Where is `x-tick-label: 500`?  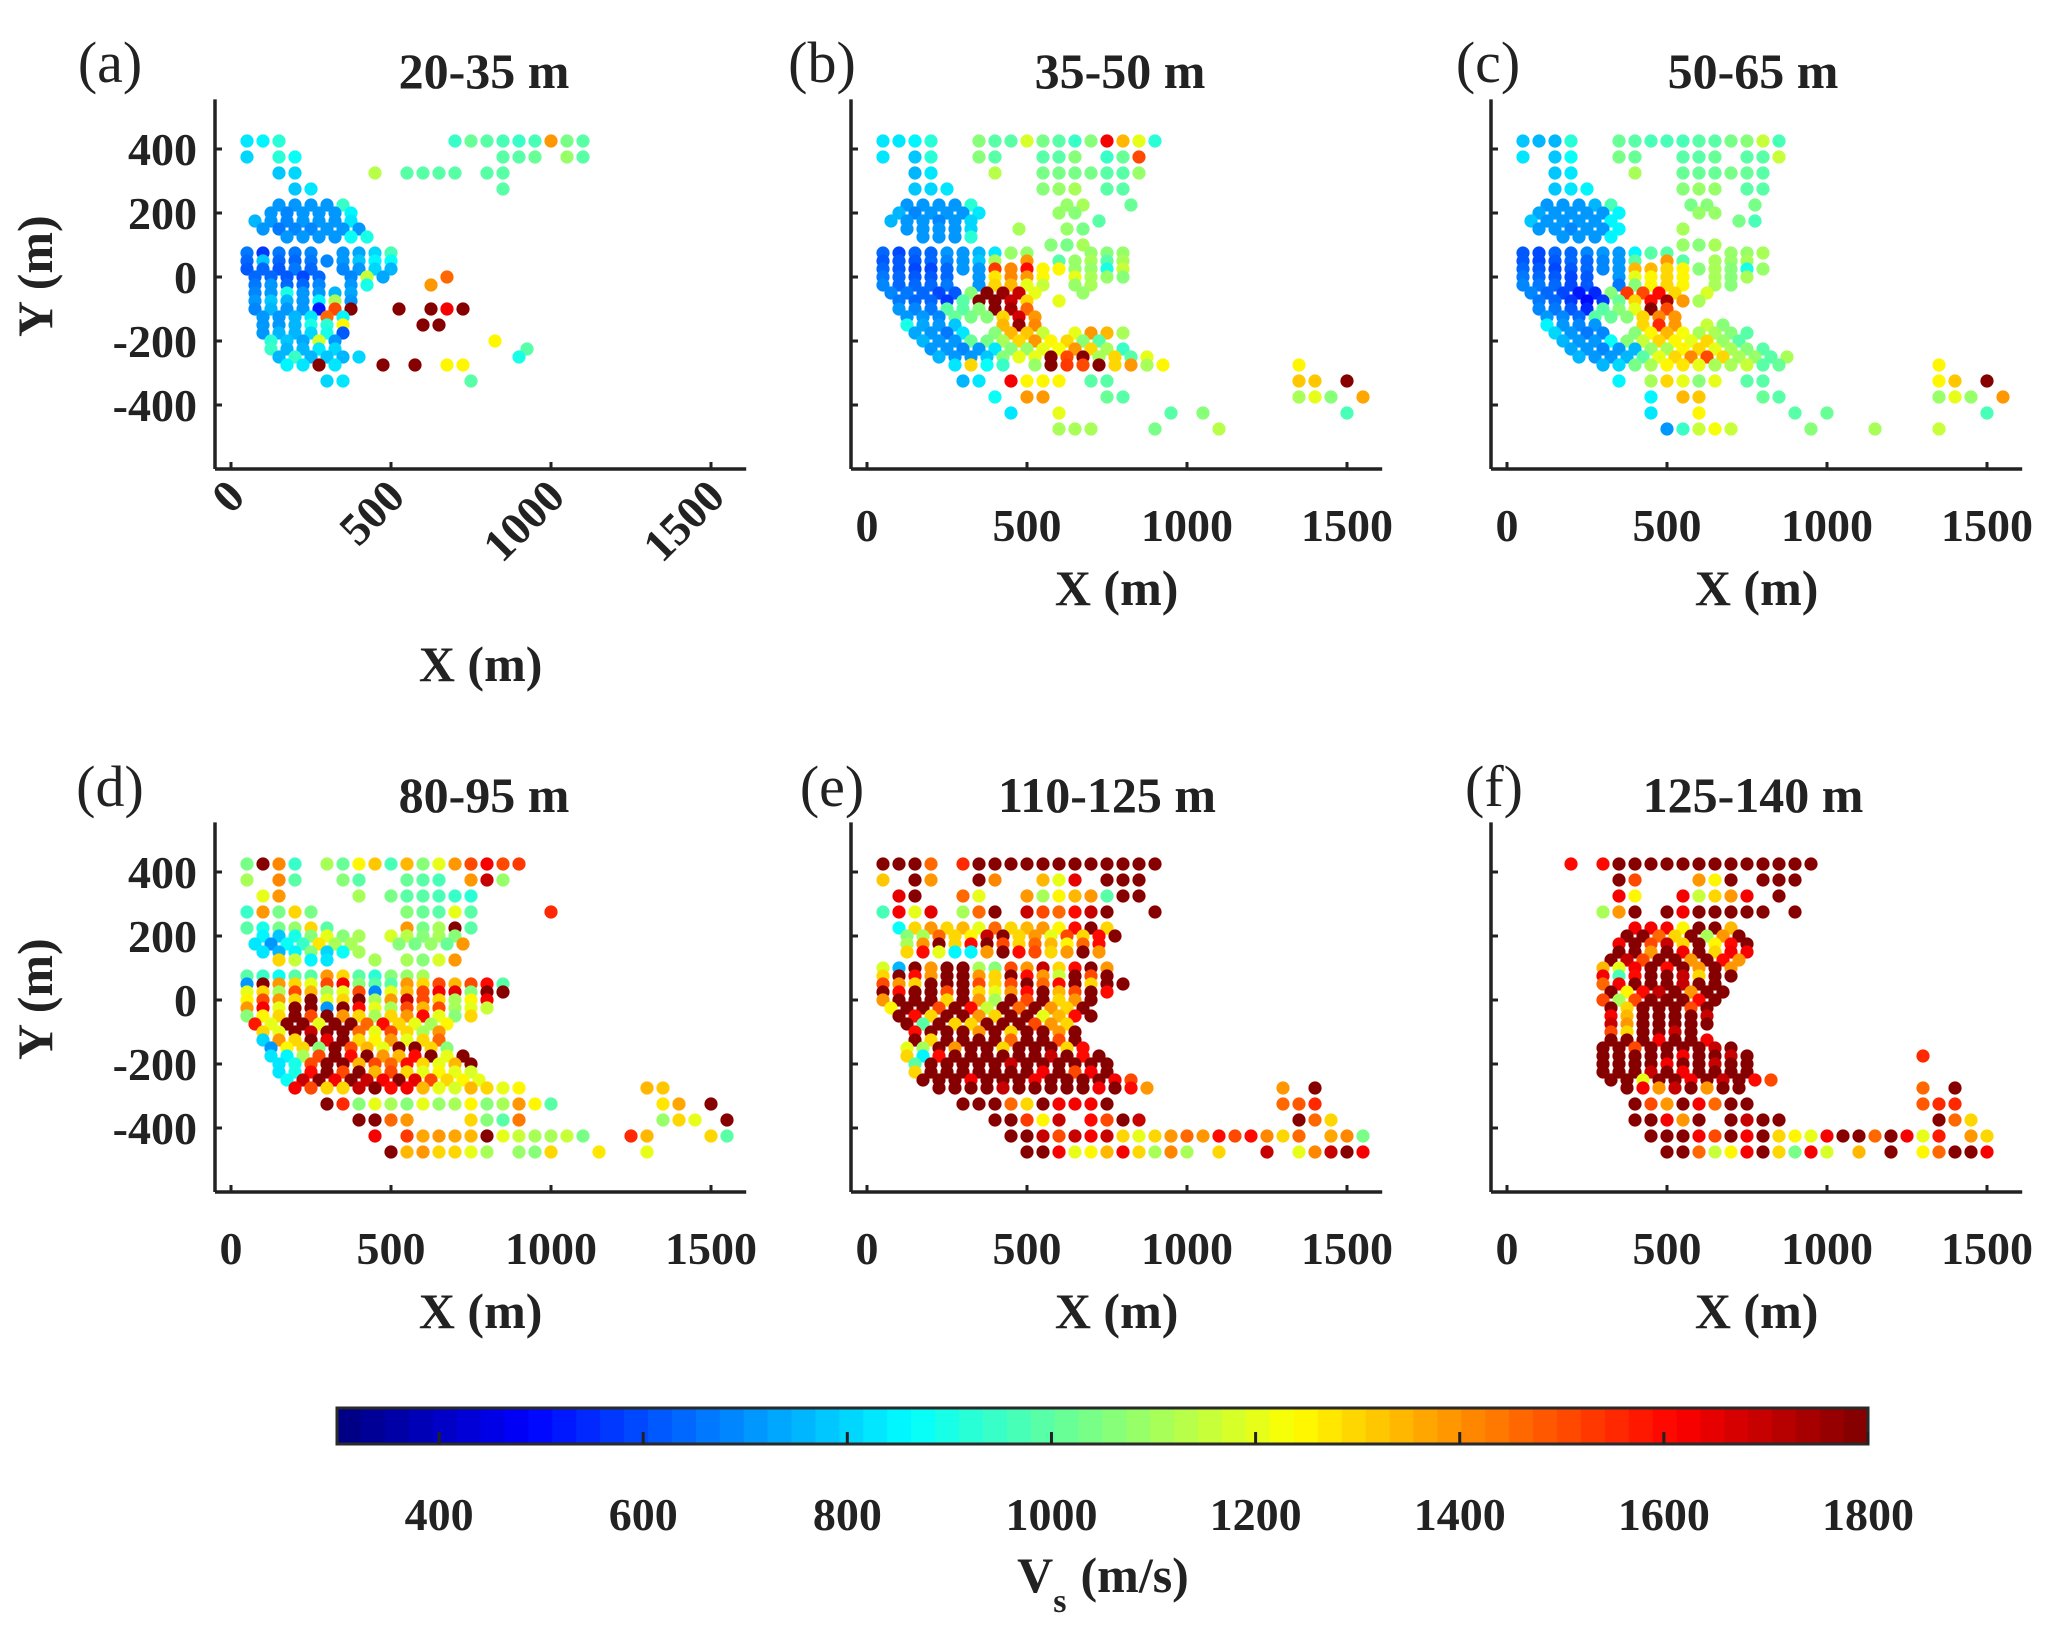
x-tick-label: 500 is located at coordinates (1027, 1248).